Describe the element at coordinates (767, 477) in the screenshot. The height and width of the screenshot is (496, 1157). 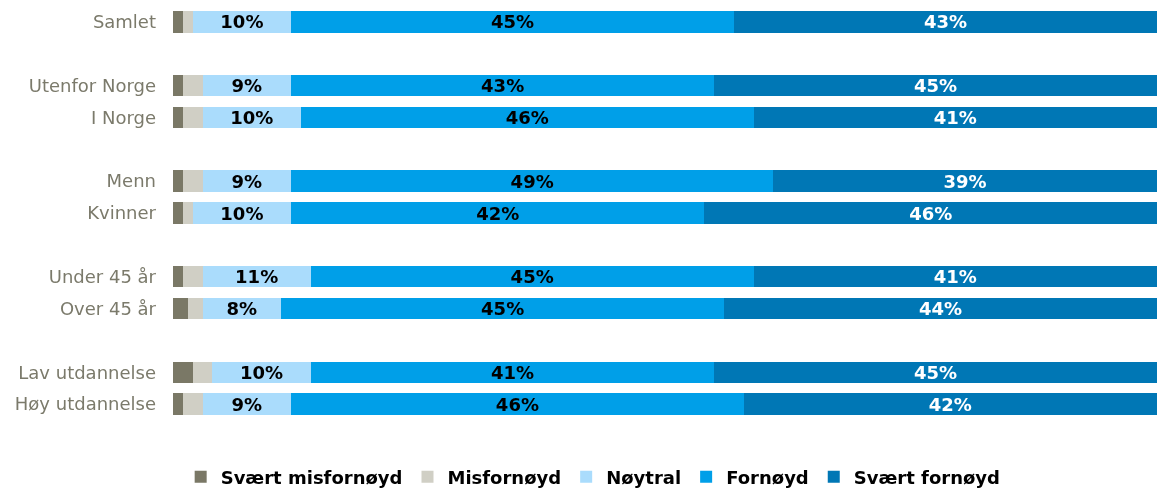
I see `legend-label: Fornøyd` at that location.